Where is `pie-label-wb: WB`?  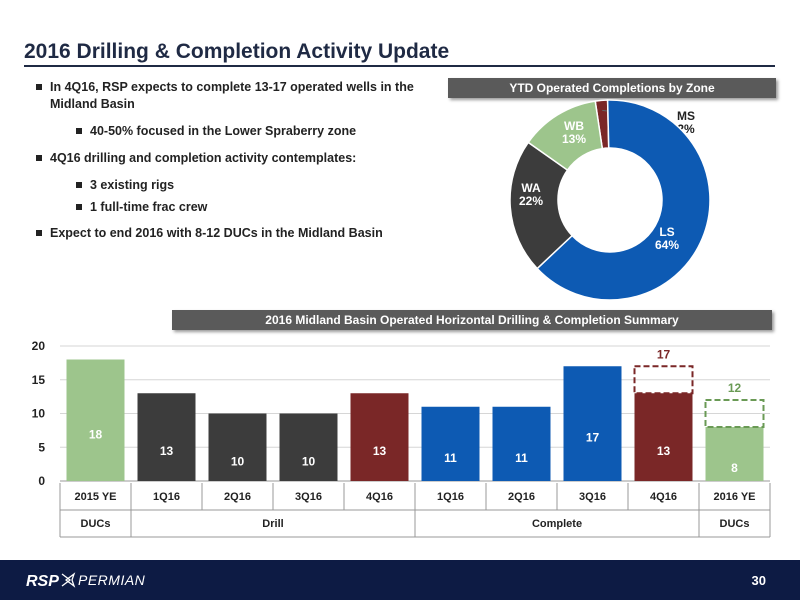 pie-label-wb: WB is located at coordinates (574, 126).